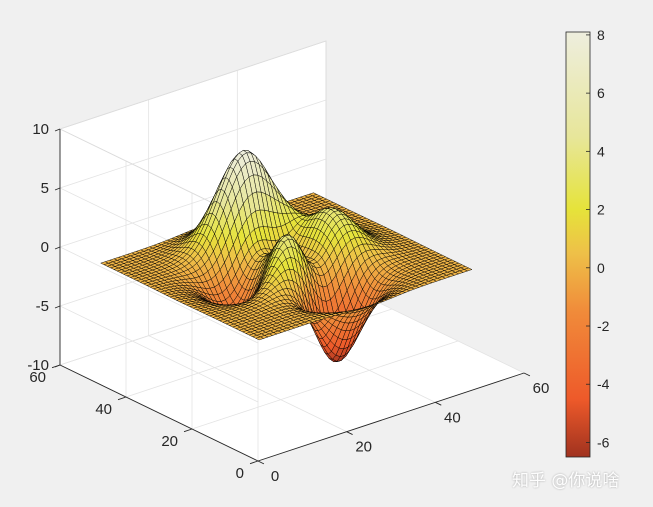  What do you see at coordinates (42, 306) in the screenshot?
I see `z-tick-label: -5` at bounding box center [42, 306].